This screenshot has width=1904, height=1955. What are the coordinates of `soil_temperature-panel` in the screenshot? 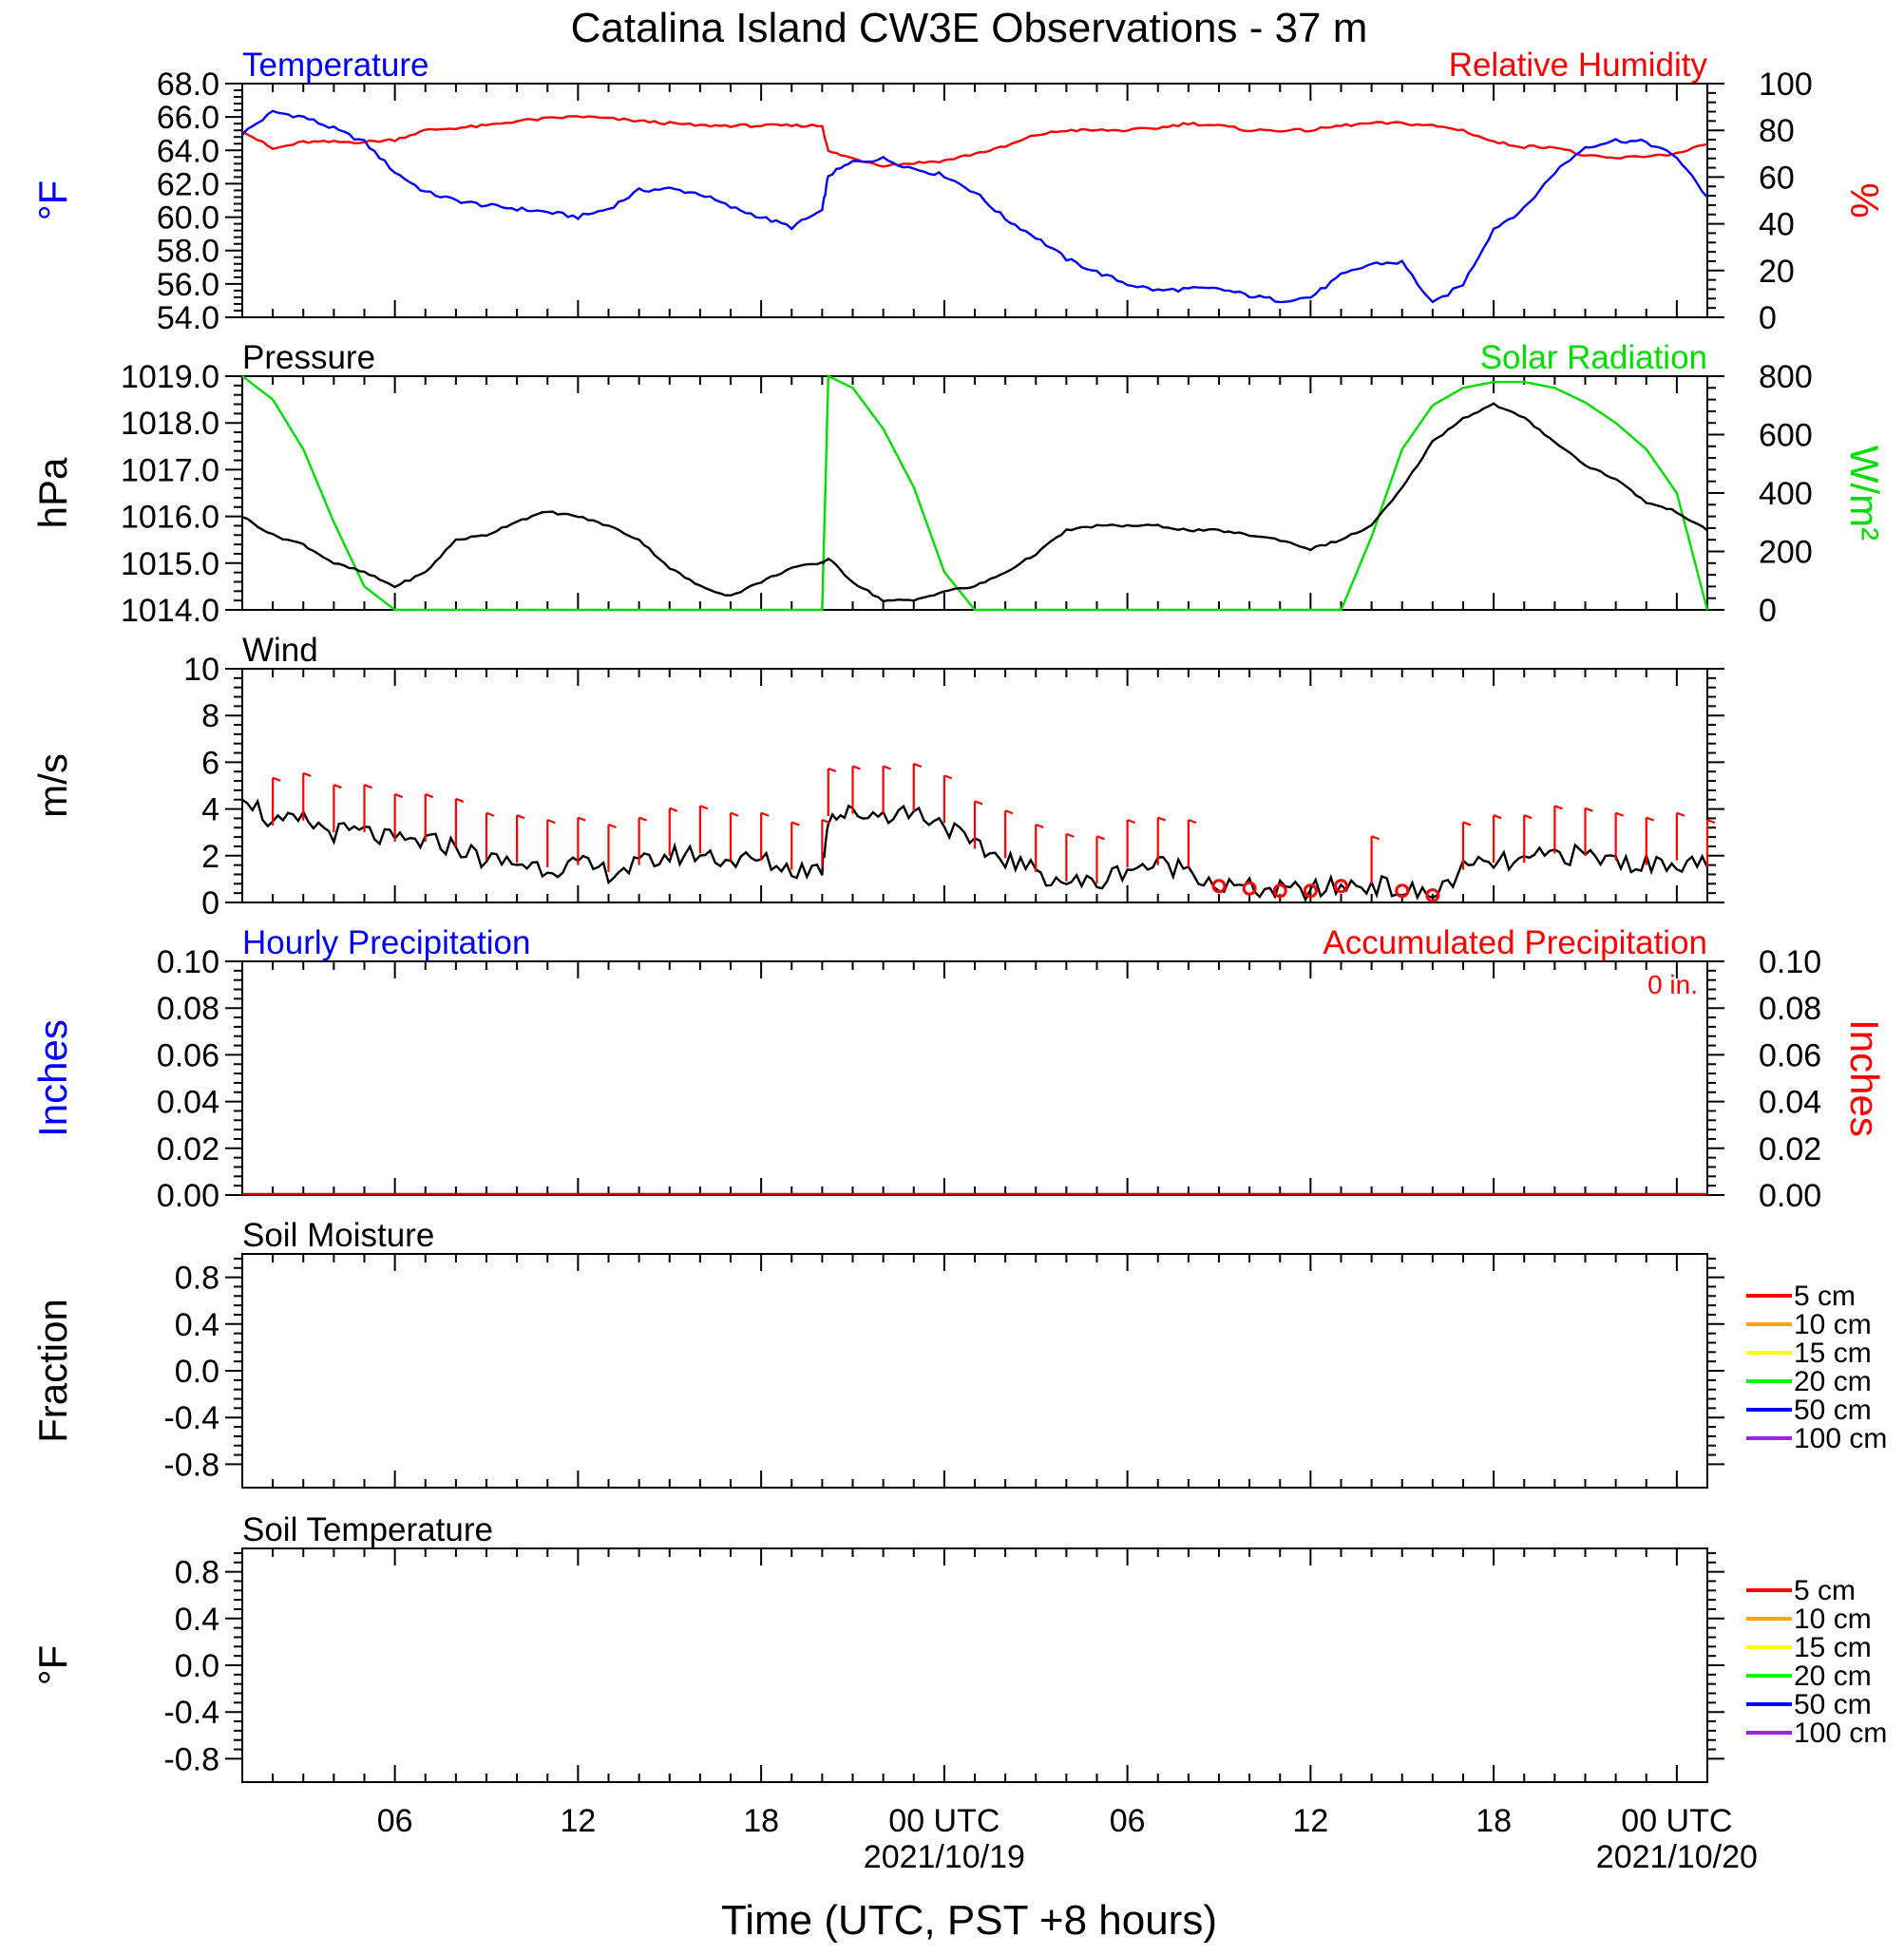 It's located at (975, 1665).